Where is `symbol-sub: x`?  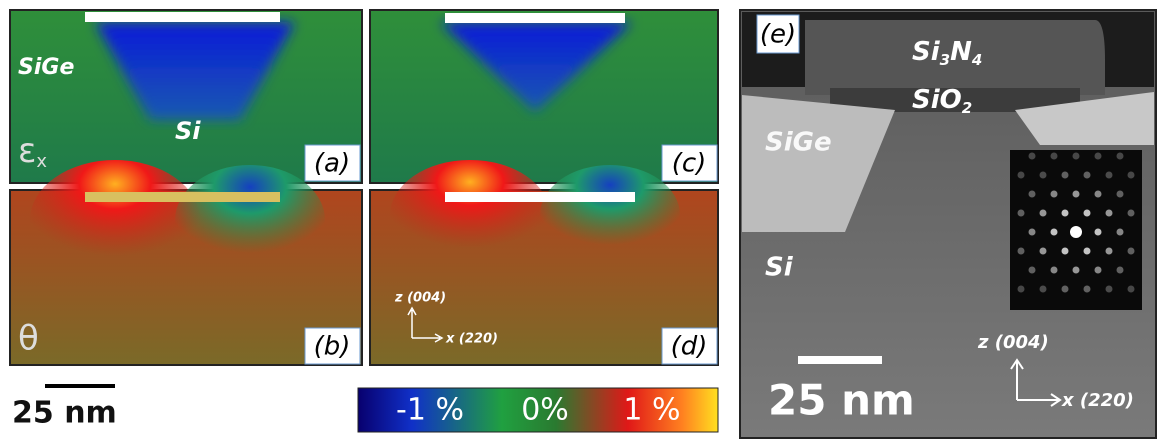
symbol-sub: x is located at coordinates (41, 161).